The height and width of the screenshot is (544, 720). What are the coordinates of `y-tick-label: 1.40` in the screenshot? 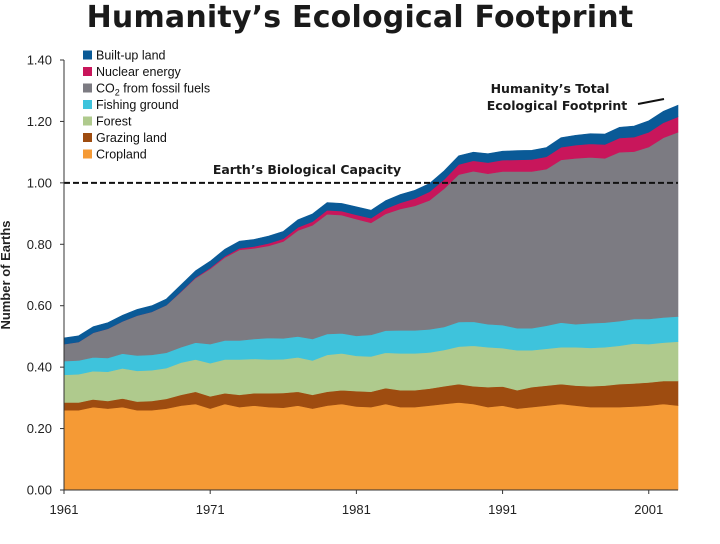 It's located at (39, 60).